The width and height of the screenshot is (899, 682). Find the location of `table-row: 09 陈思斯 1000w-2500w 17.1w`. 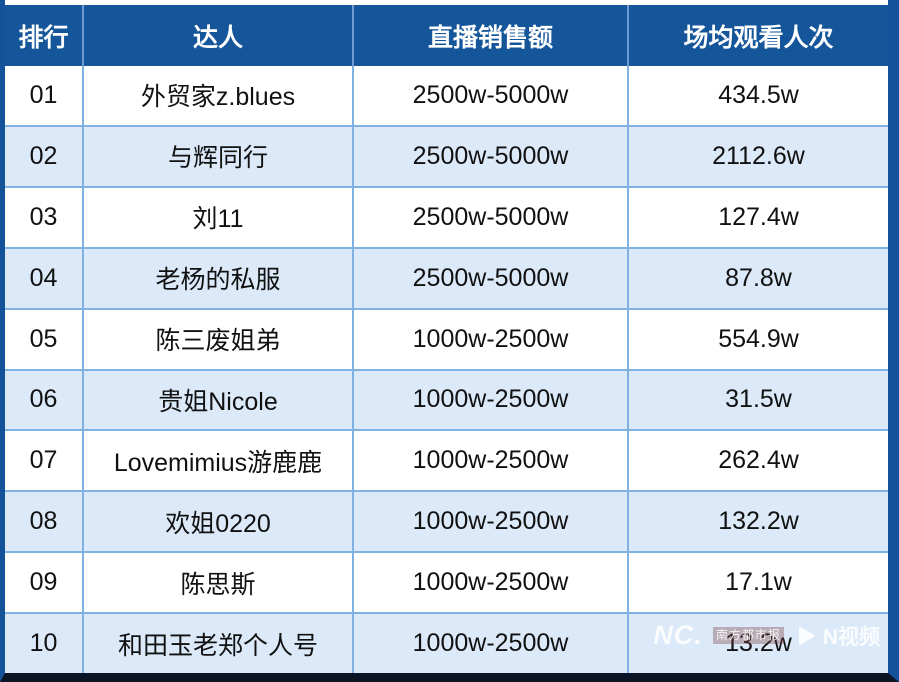

table-row: 09 陈思斯 1000w-2500w 17.1w is located at coordinates (446, 582).